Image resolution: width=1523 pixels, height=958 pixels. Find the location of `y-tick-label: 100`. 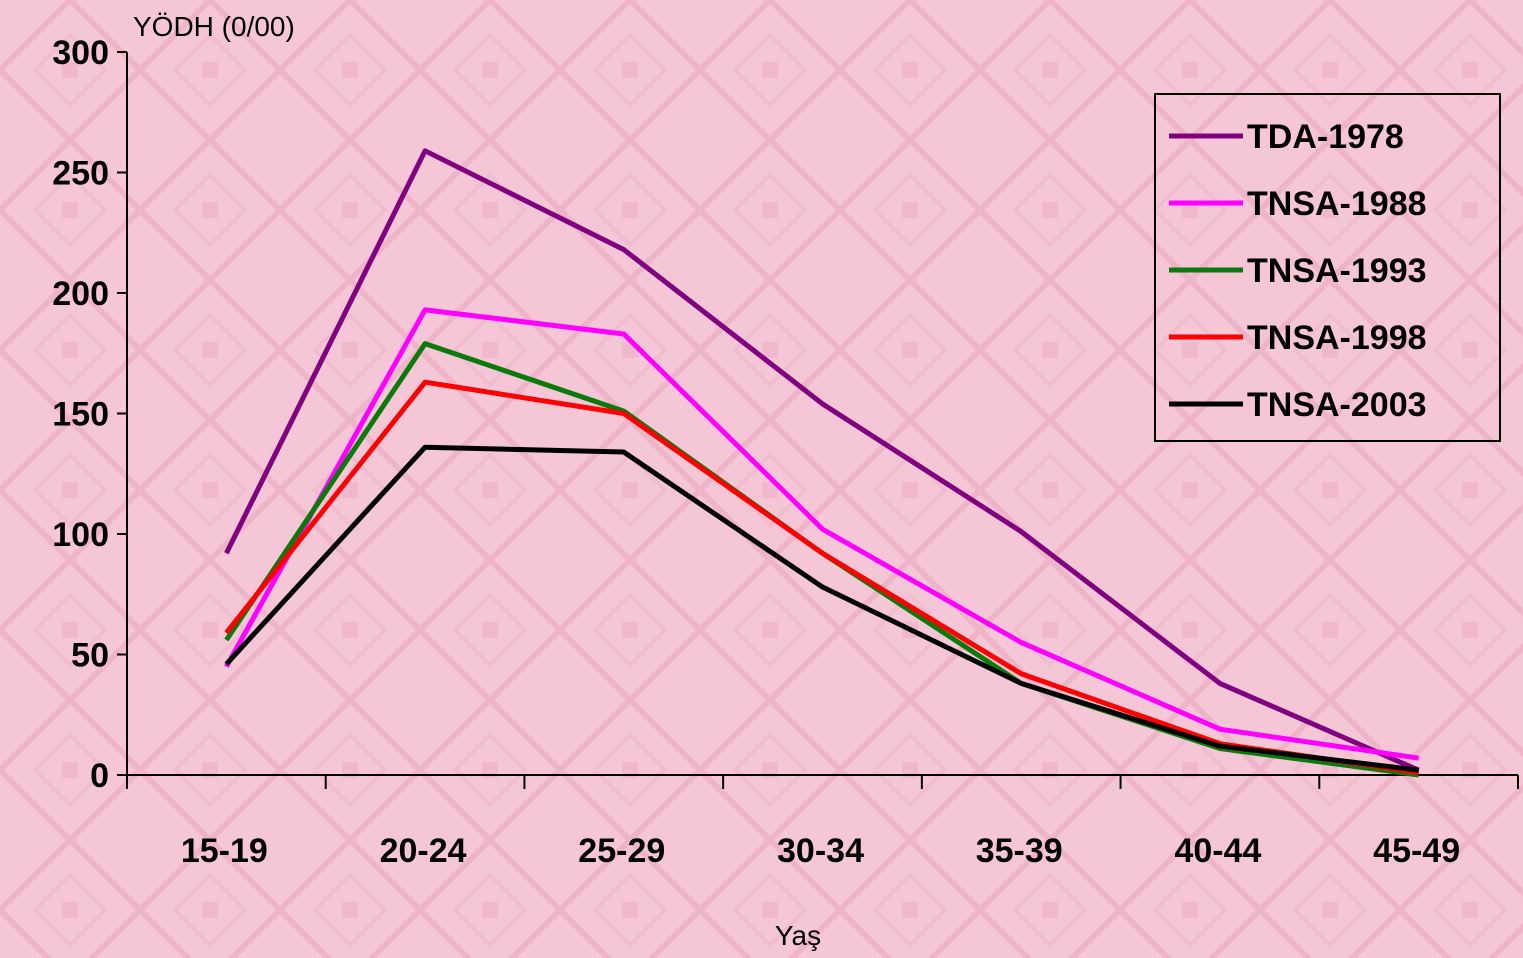

y-tick-label: 100 is located at coordinates (80, 535).